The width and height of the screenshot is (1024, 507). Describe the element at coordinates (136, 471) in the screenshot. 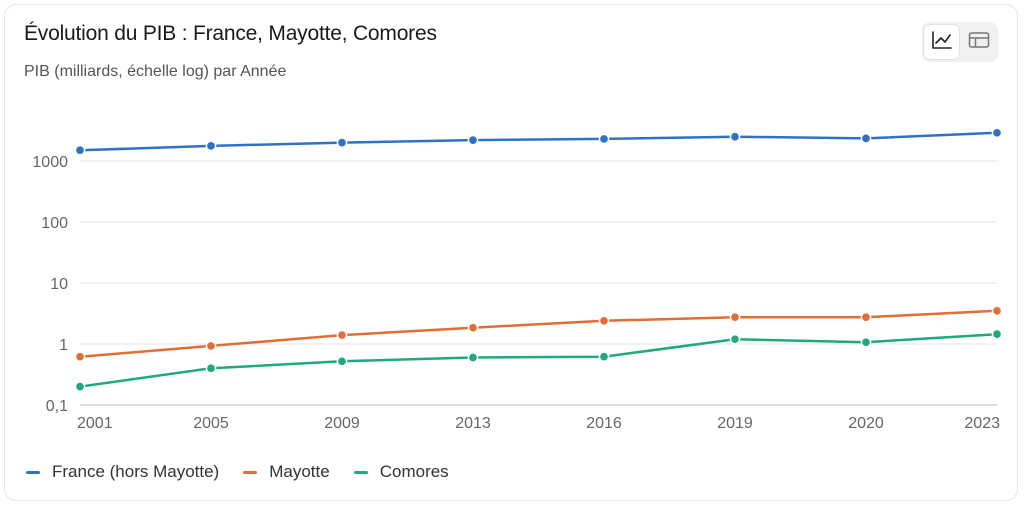

I see `legend-label: France (hors Mayotte)` at that location.